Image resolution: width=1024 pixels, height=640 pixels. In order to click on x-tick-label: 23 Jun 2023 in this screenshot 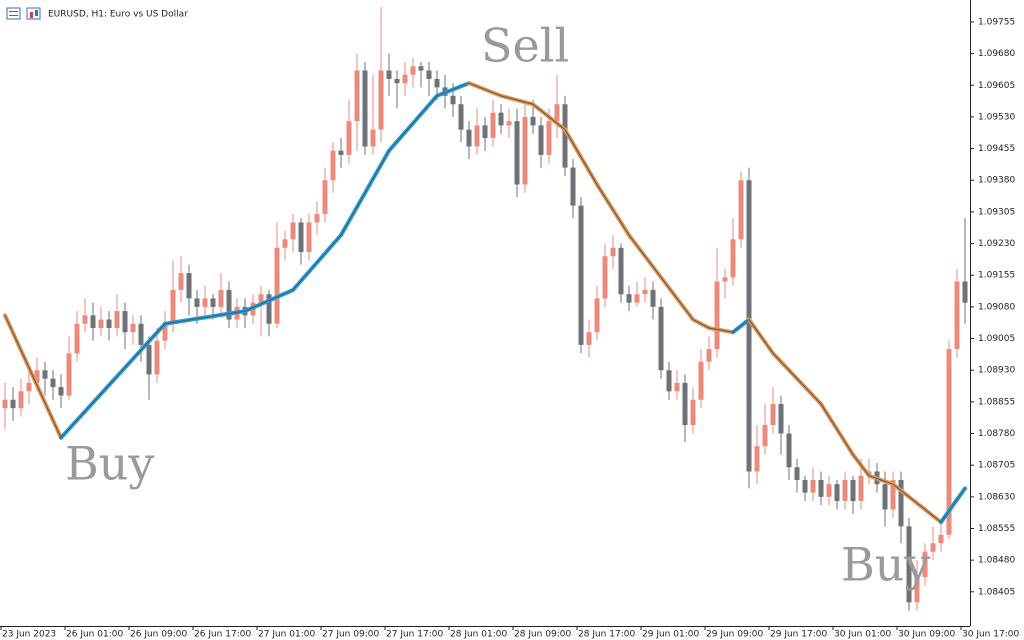, I will do `click(29, 635)`.